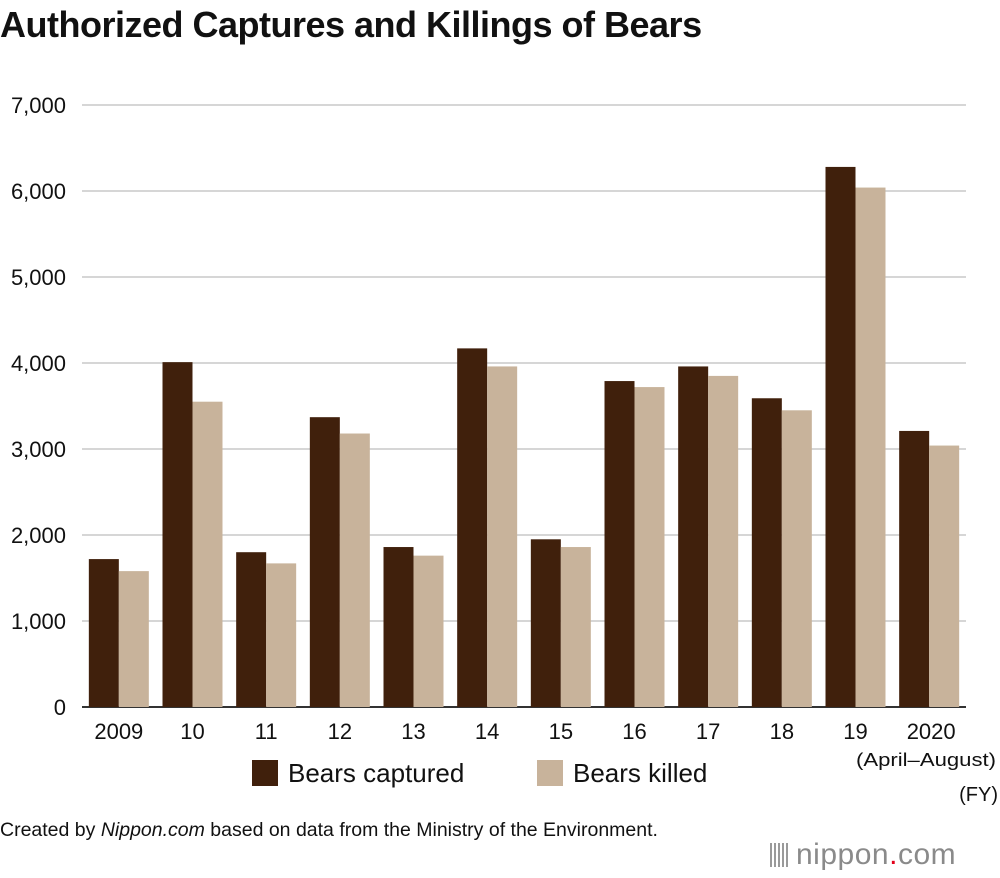 This screenshot has height=878, width=1000. I want to click on x-tick-label: 14, so click(487, 731).